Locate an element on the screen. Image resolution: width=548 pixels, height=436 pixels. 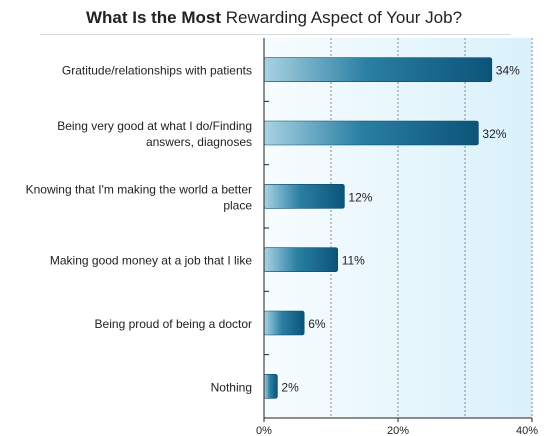
title-divider is located at coordinates (275, 34).